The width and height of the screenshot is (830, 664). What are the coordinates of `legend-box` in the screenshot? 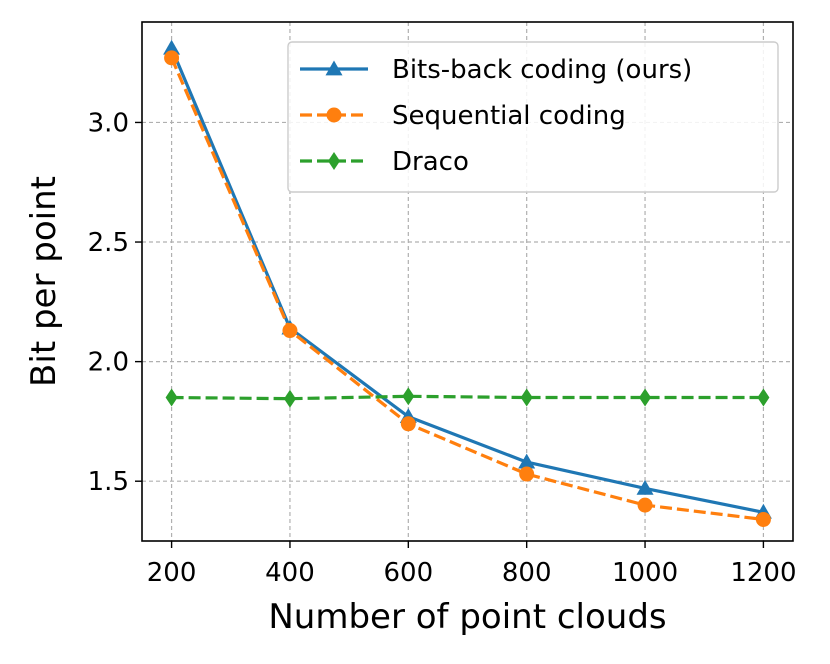 It's located at (533, 117).